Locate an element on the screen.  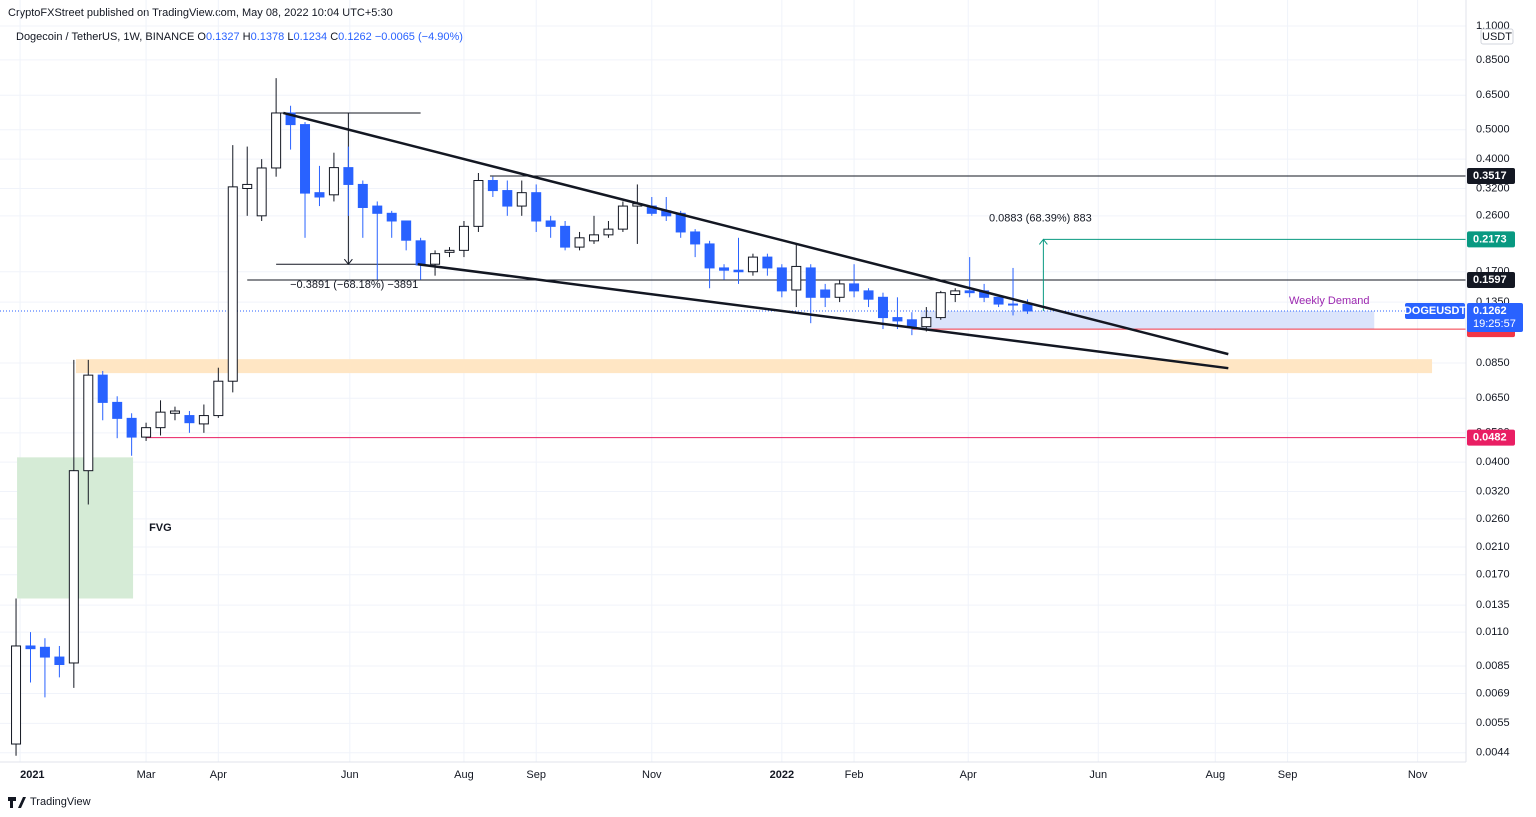
y-tick-label: 0.0650 is located at coordinates (1493, 398).